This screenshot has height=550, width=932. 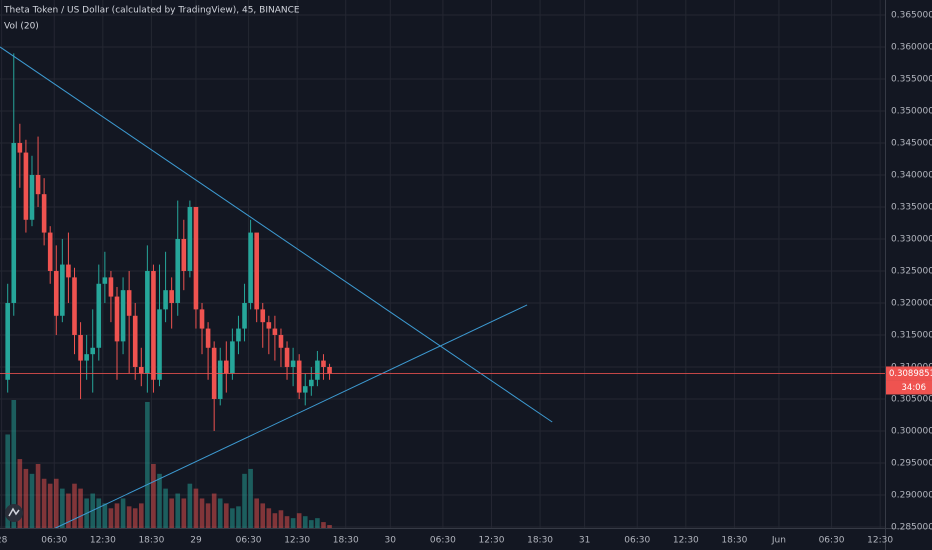 I want to click on y-tick-label: 0.32500000, so click(x=911, y=271).